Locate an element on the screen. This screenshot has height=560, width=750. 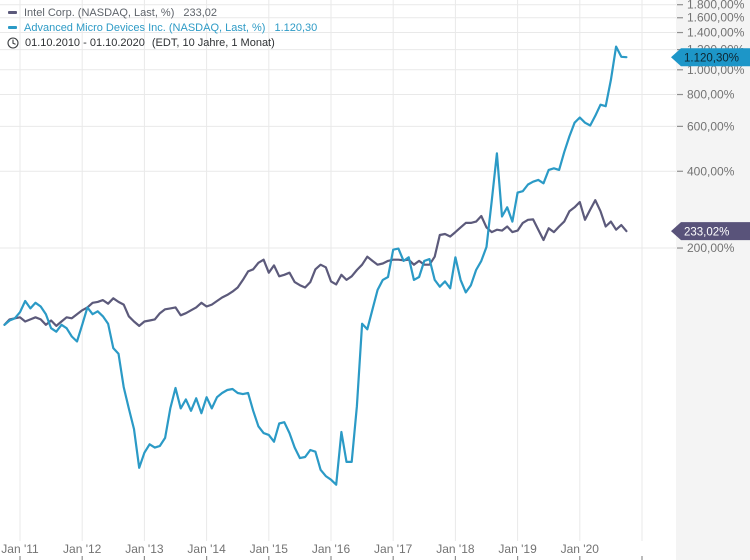
intel-value-badge is located at coordinates (710, 231).